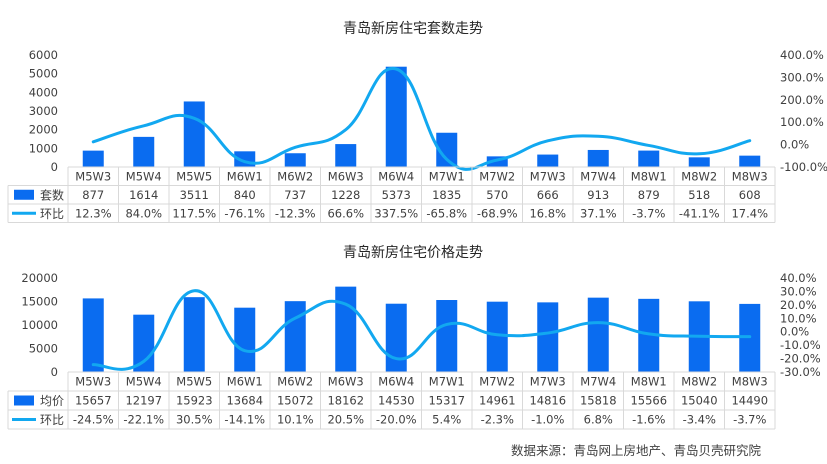 This screenshot has width=827, height=464. Describe the element at coordinates (295, 195) in the screenshot. I see `chart1-bar-value-label: 737` at that location.